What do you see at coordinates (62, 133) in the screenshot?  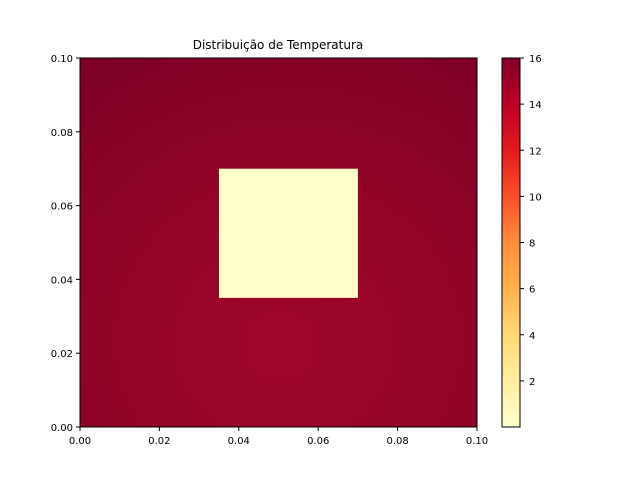 I see `y-tick-label: 0.08` at bounding box center [62, 133].